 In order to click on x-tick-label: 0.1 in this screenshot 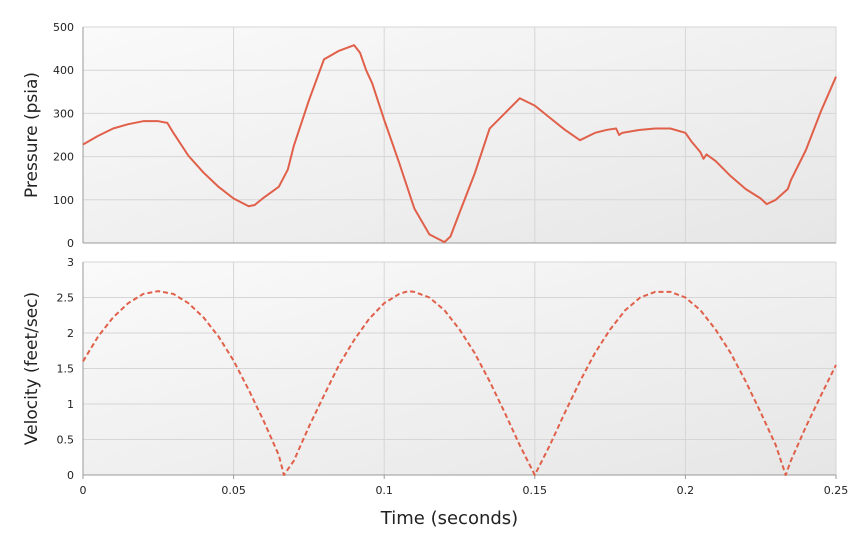, I will do `click(384, 490)`.